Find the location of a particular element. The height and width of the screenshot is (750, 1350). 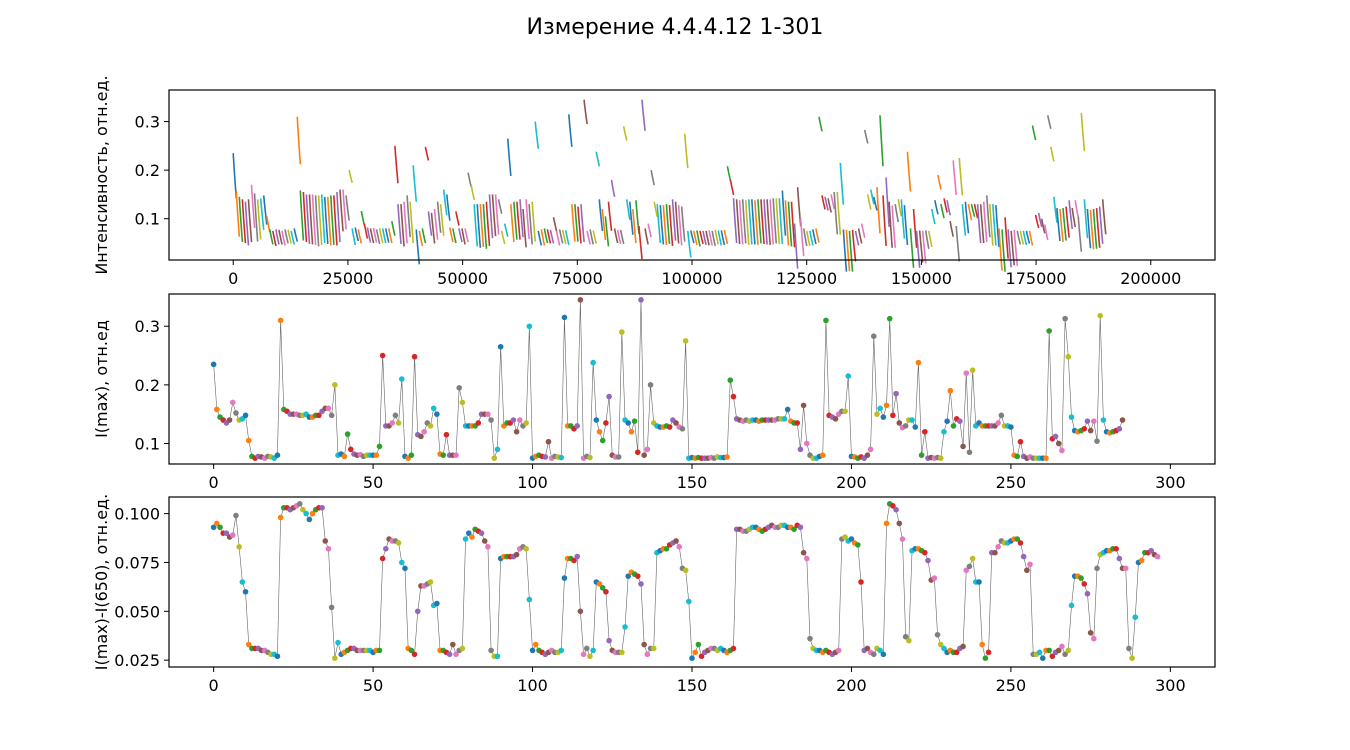

y-tick-label: 0.2 is located at coordinates (147, 170).